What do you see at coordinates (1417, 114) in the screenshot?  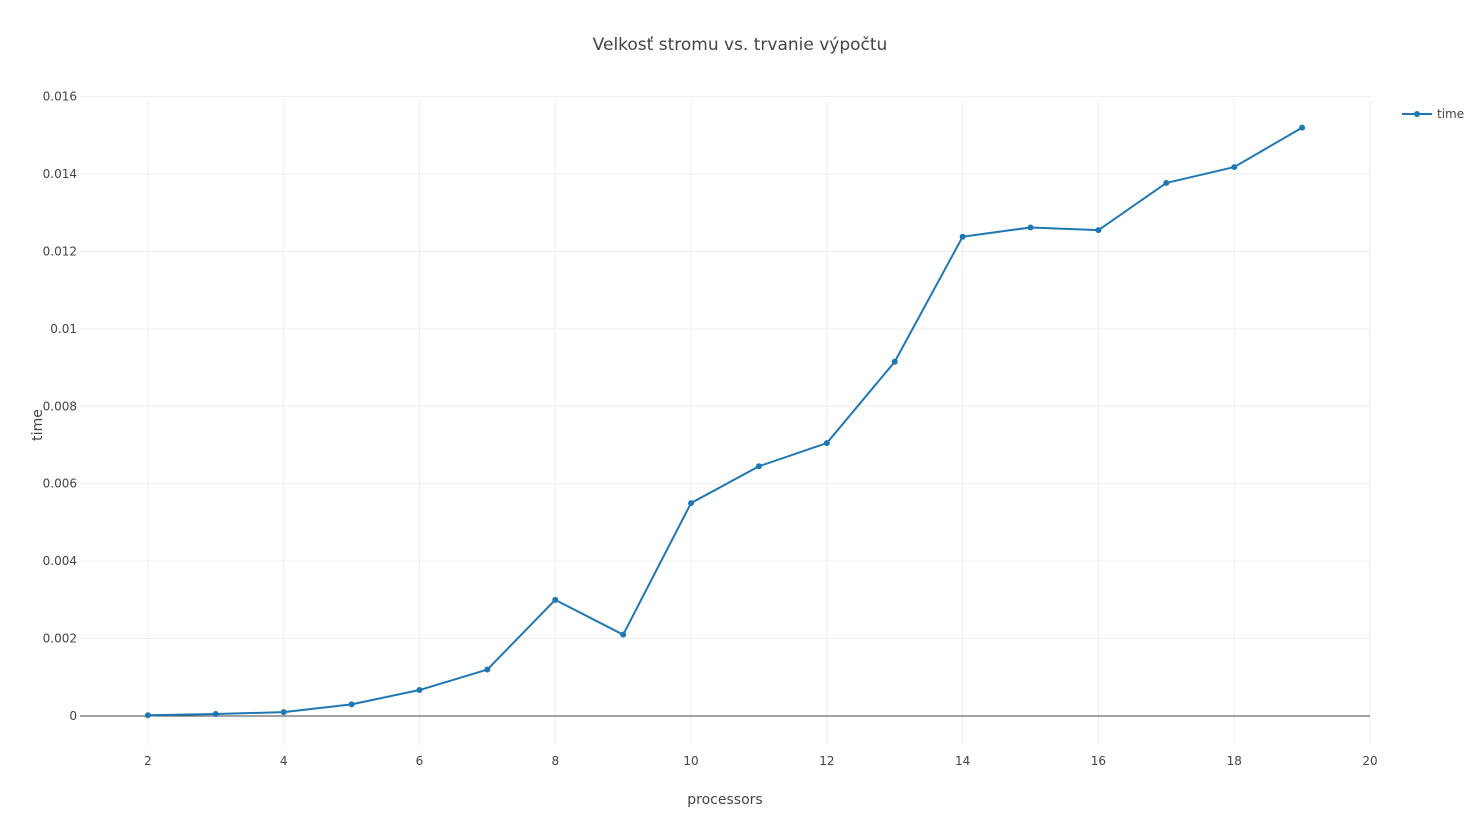 I see `legend-marker` at bounding box center [1417, 114].